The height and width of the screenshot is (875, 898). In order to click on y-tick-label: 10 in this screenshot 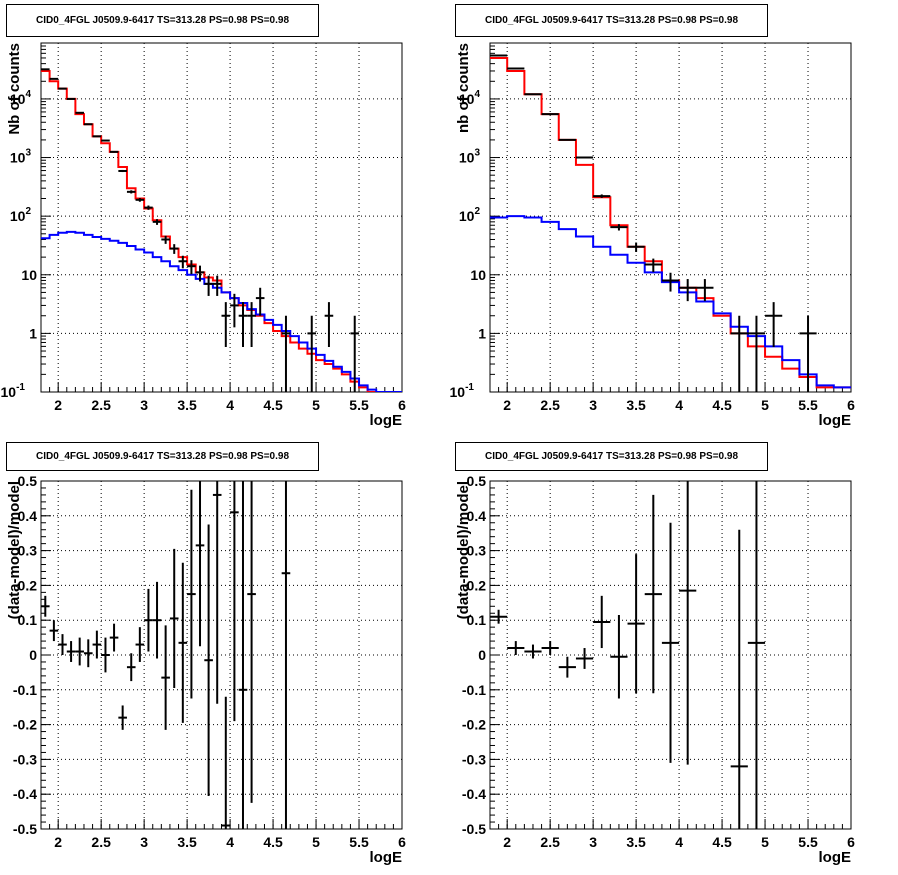, I will do `click(29, 275)`.